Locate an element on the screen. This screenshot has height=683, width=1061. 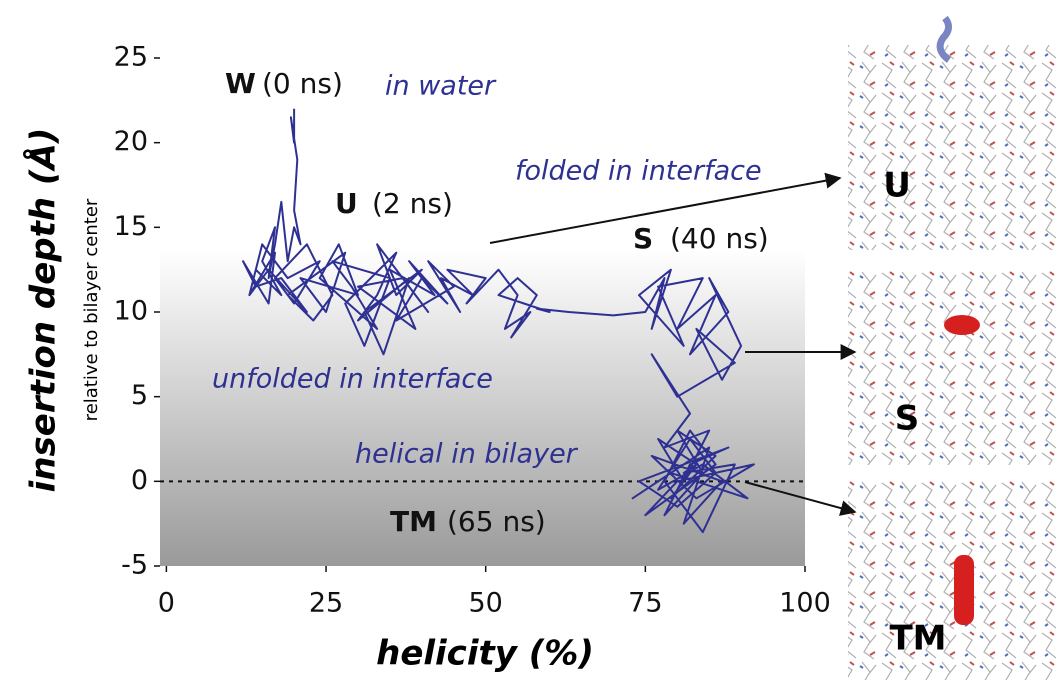
annotation: helical in bilayer is located at coordinates (467, 454).